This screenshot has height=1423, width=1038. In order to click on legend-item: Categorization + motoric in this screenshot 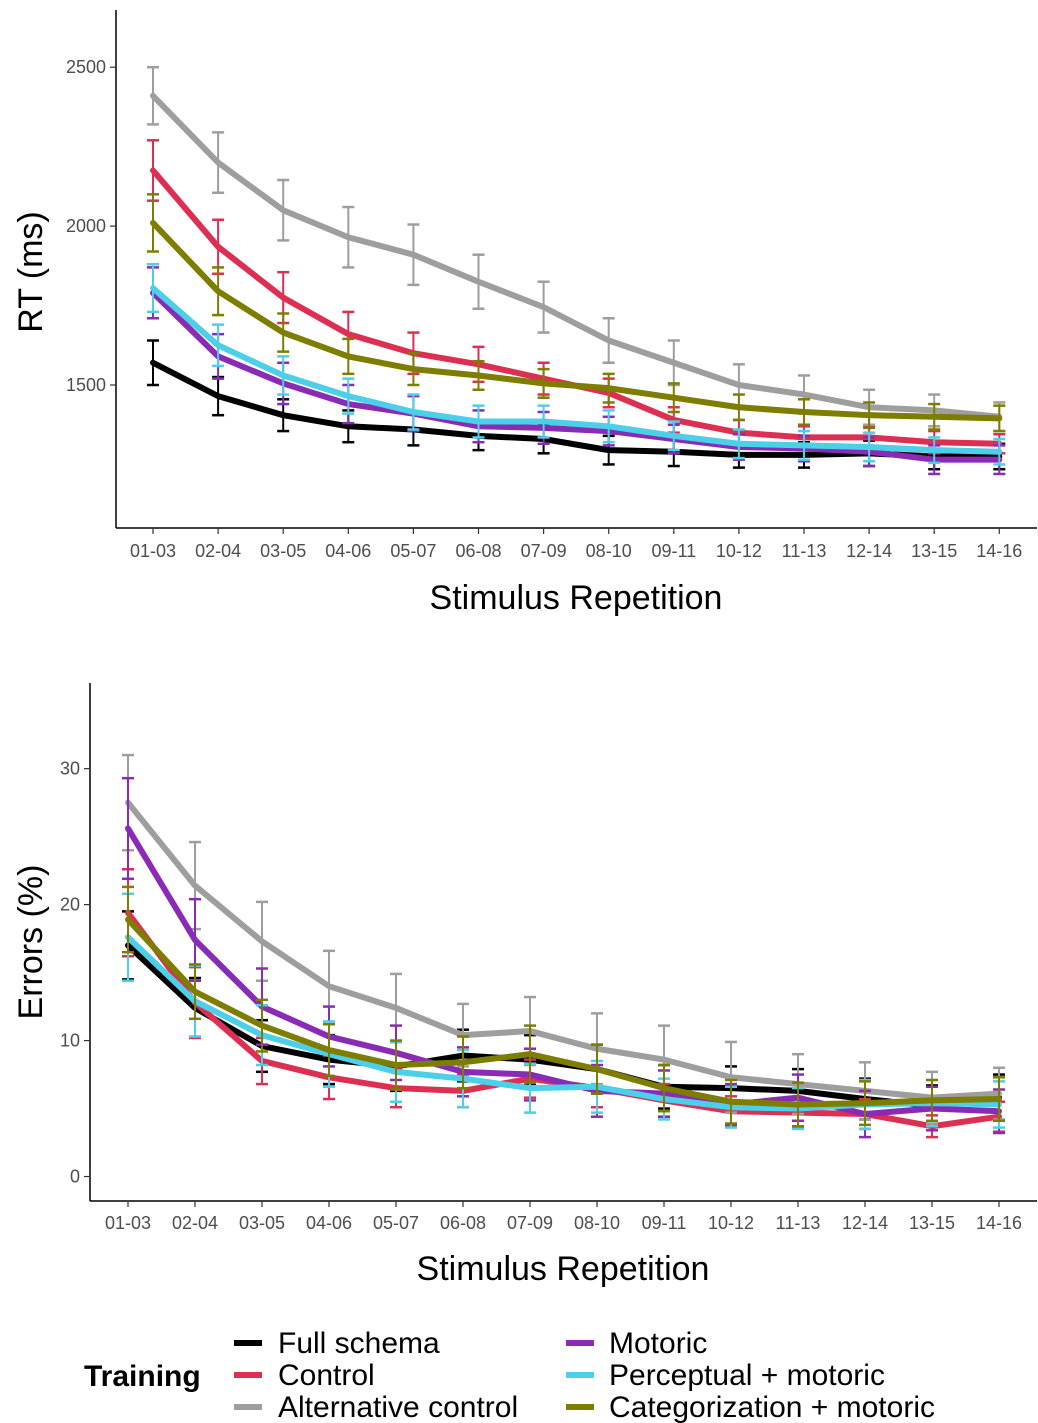, I will do `click(750, 1407)`.